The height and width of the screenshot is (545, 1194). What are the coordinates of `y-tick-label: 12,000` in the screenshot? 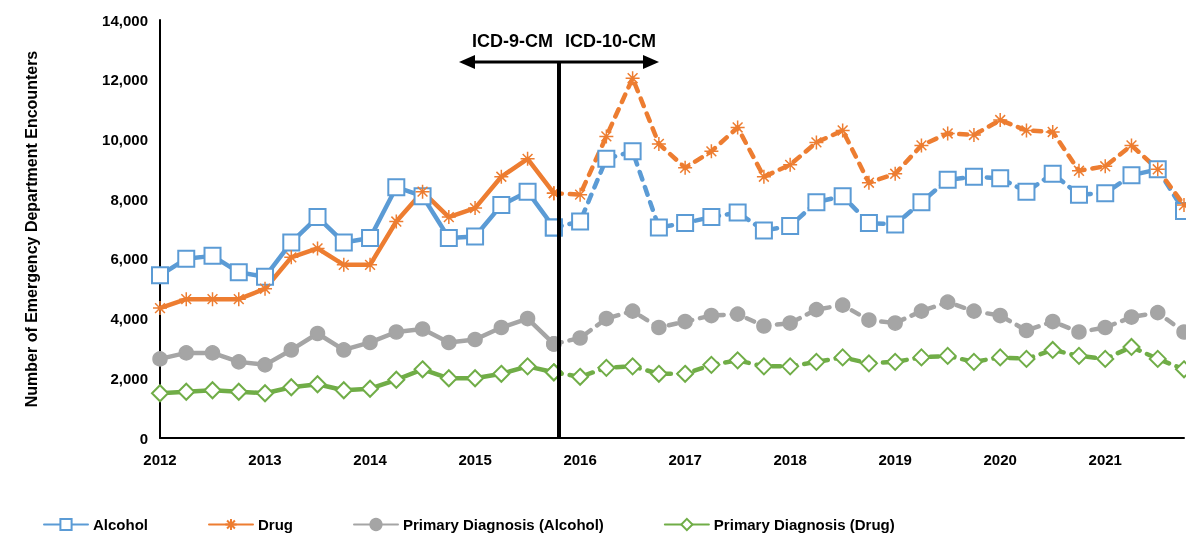 It's located at (125, 80).